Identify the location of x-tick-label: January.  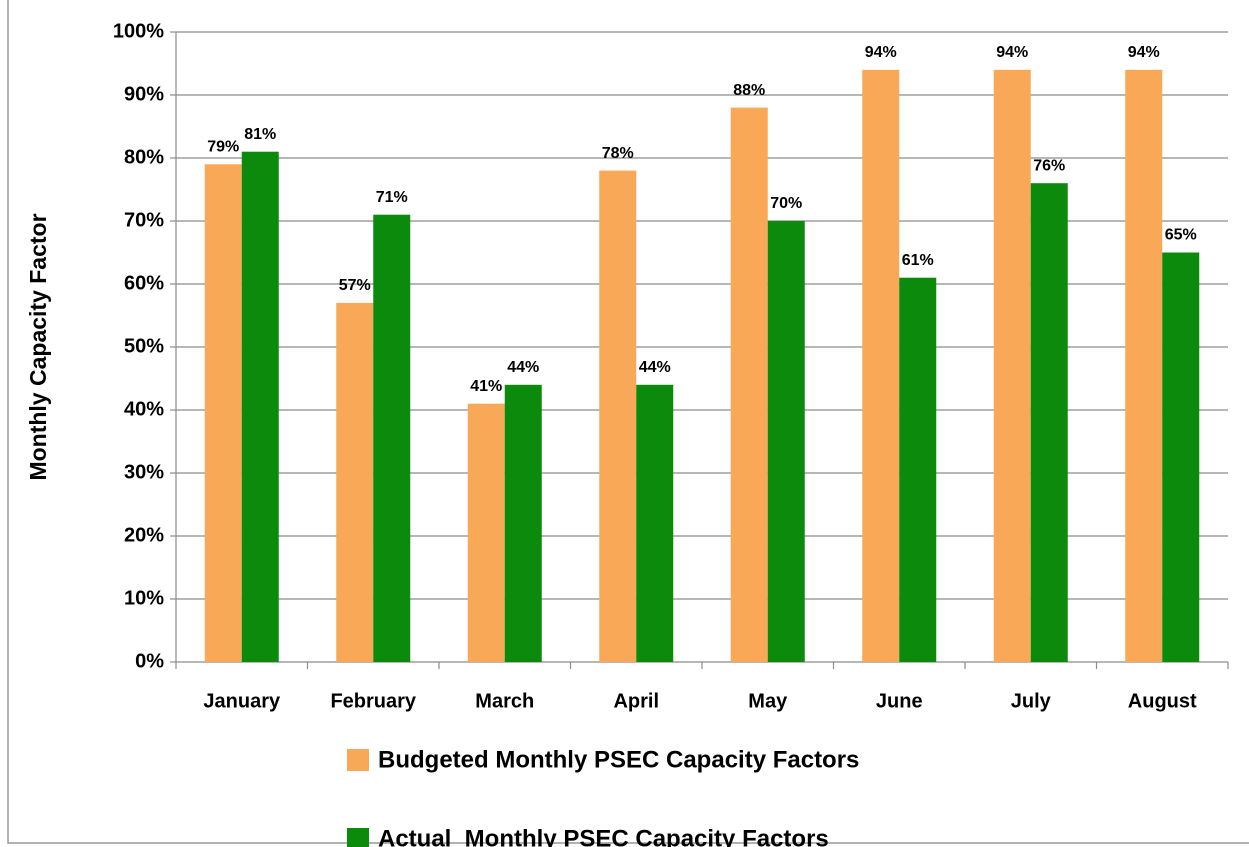
(242, 701).